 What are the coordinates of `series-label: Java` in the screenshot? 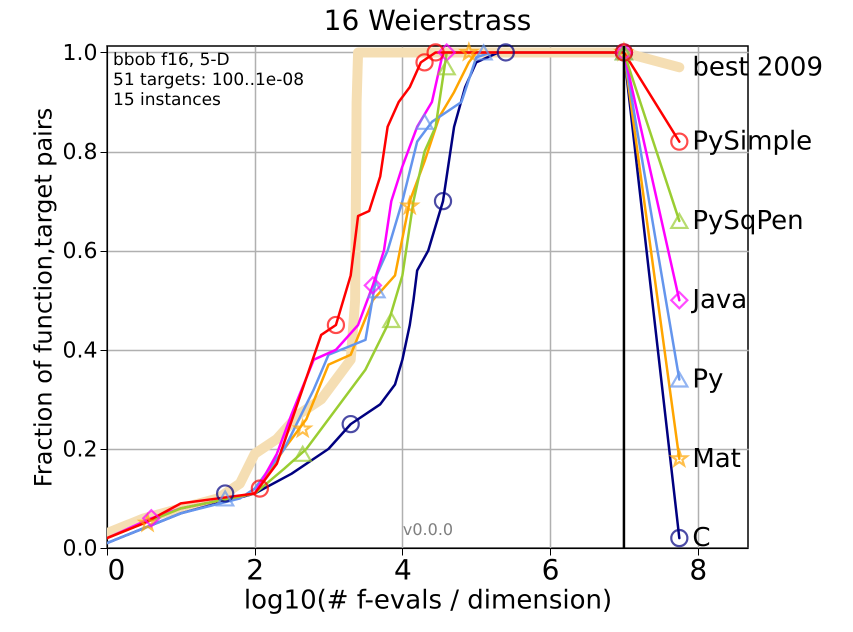 It's located at (719, 300).